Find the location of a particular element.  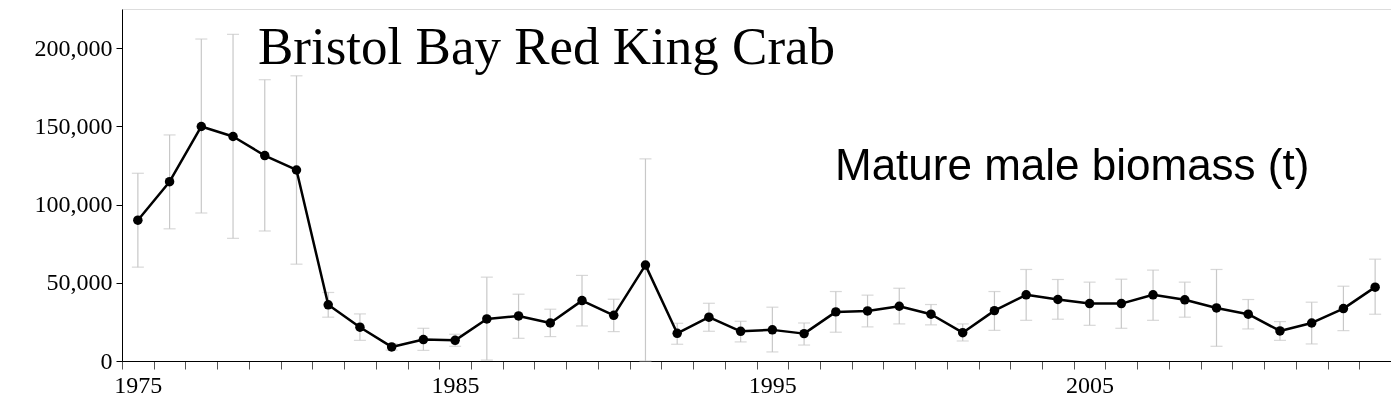

x-tick-label: 1995 is located at coordinates (772, 384).